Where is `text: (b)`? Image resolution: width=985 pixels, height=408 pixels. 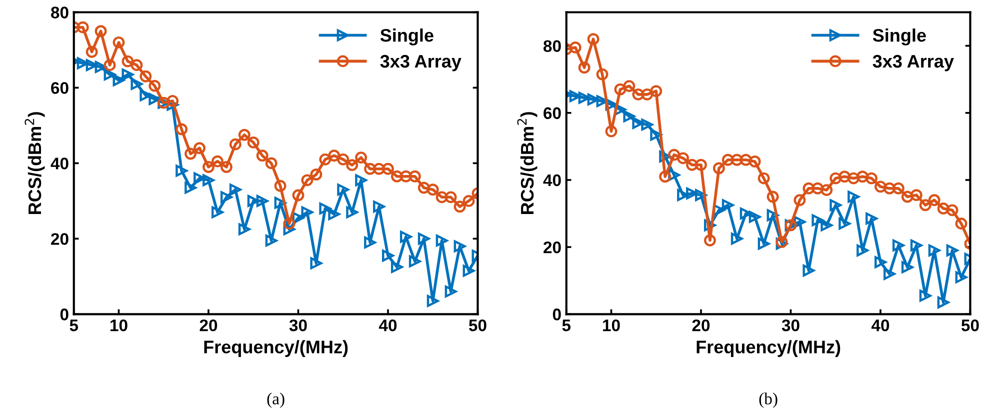 text: (b) is located at coordinates (768, 400).